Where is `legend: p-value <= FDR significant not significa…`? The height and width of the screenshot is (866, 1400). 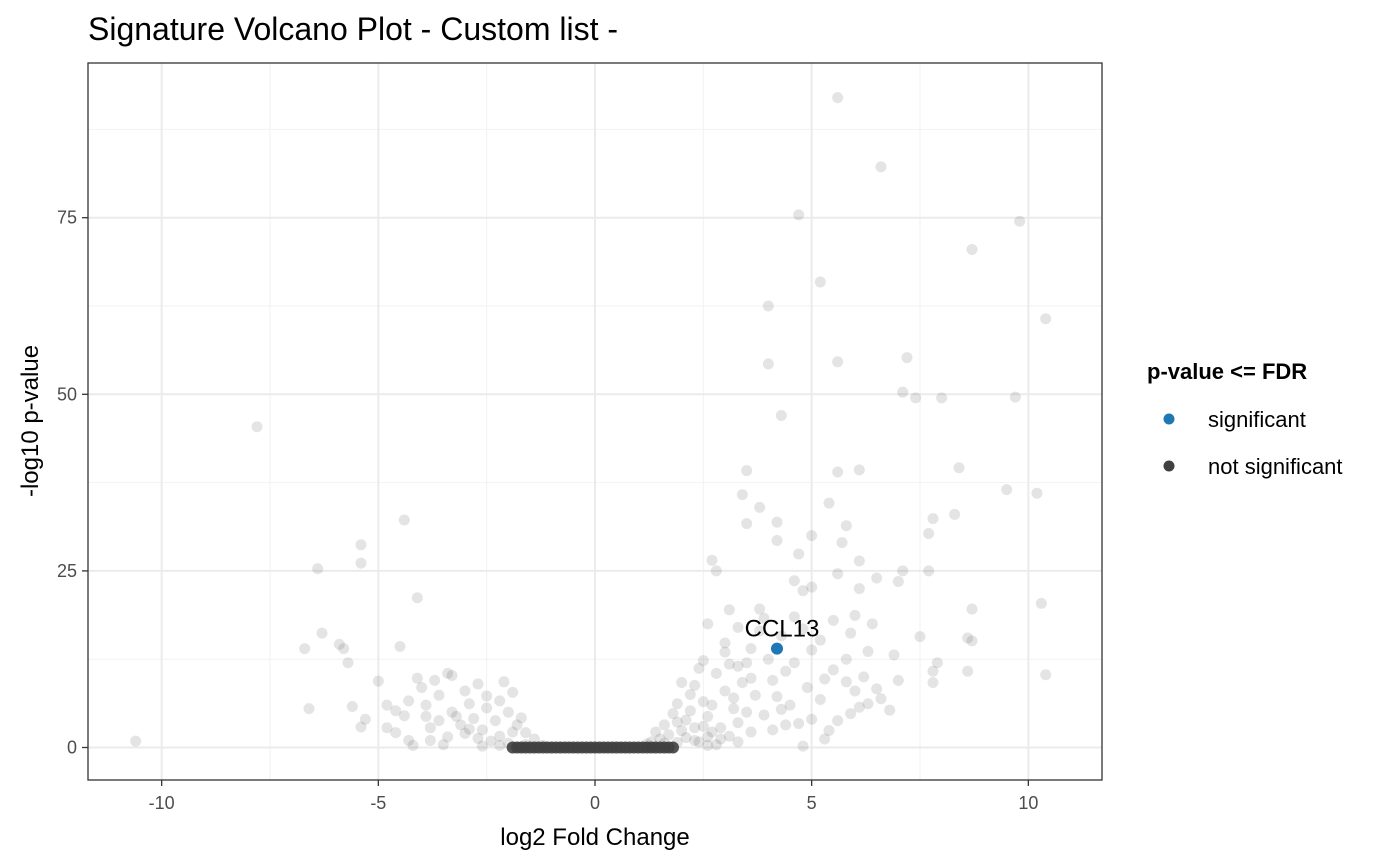 legend: p-value <= FDR significant not significa… is located at coordinates (1245, 419).